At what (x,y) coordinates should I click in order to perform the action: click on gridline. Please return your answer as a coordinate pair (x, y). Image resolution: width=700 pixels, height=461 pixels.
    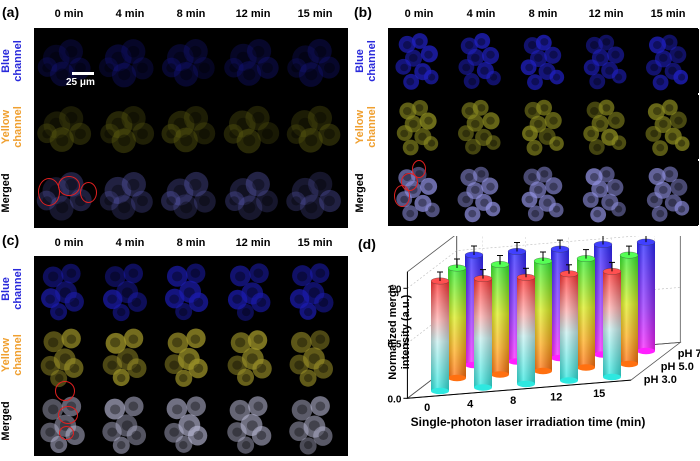
    Looking at the image, I should click on (544, 315).